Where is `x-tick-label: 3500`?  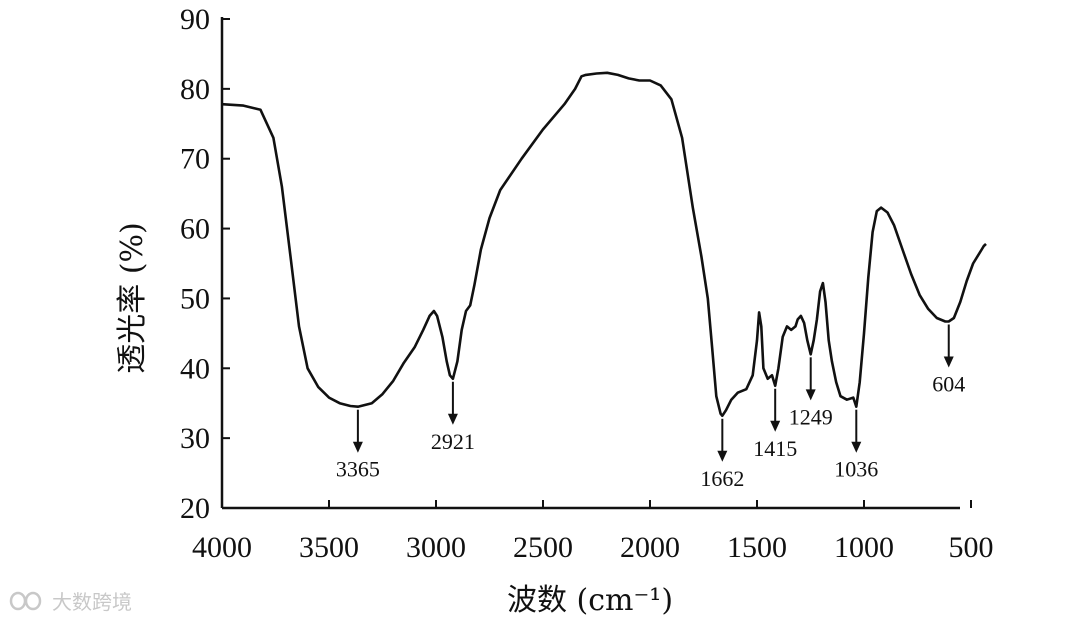
x-tick-label: 3500 is located at coordinates (329, 547).